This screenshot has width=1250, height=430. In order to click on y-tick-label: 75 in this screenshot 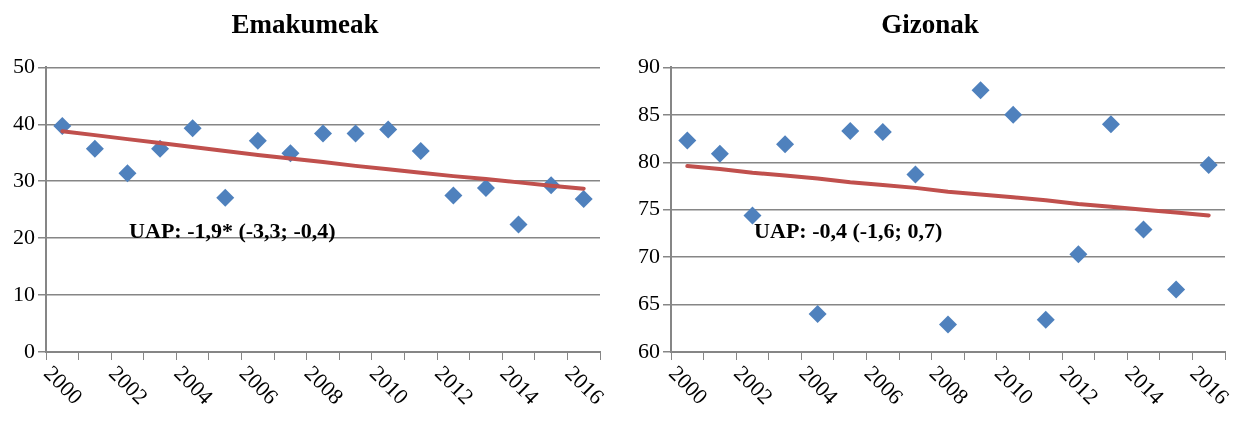, I will do `click(649, 208)`.